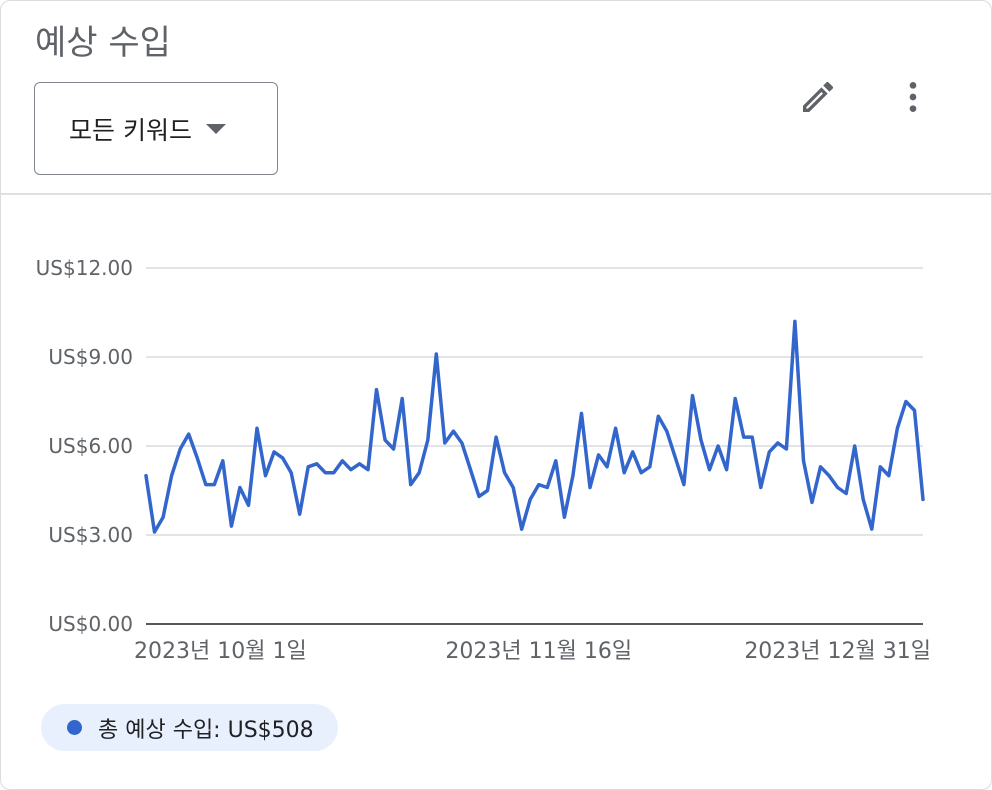  What do you see at coordinates (220, 651) in the screenshot?
I see `x-tick-label: 2023년 10월 1일` at bounding box center [220, 651].